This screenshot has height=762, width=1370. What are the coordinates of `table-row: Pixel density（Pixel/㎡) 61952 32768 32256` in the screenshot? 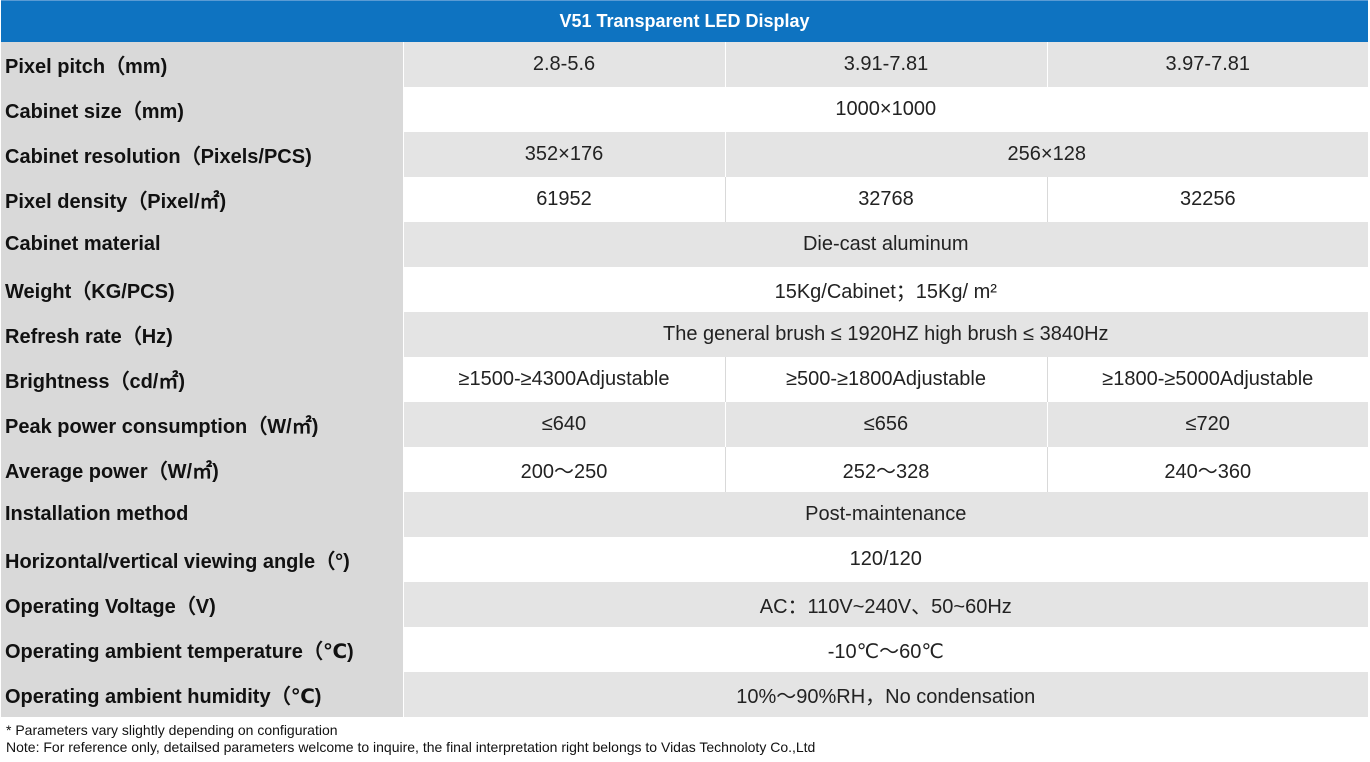 It's located at (685, 199).